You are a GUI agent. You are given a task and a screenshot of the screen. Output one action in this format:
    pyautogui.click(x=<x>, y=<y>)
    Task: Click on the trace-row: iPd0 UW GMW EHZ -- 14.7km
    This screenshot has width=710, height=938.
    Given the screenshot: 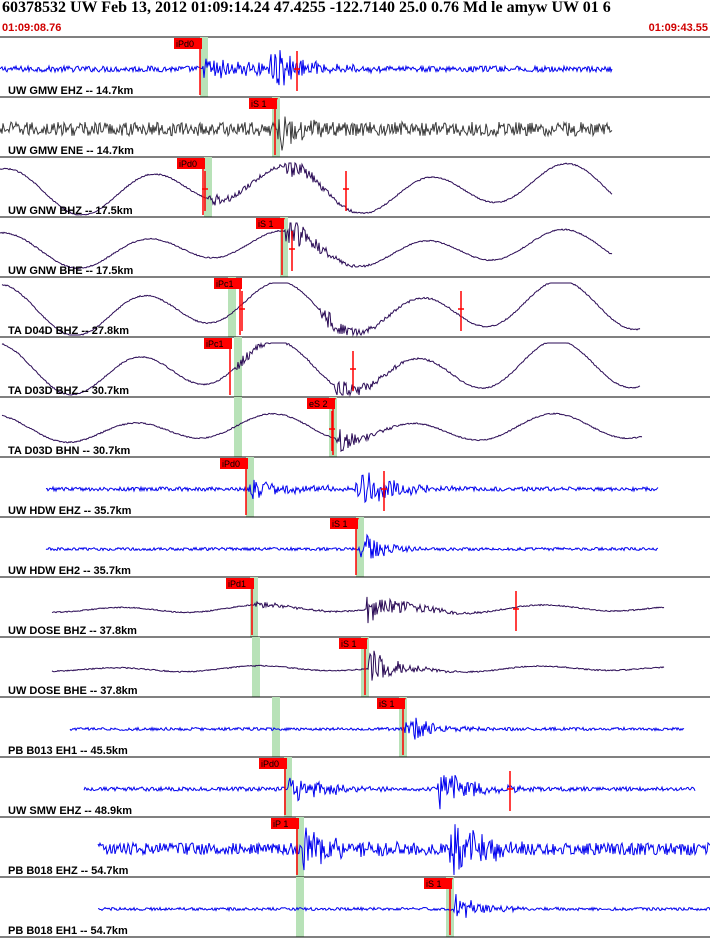 What is the action you would take?
    pyautogui.click(x=355, y=67)
    